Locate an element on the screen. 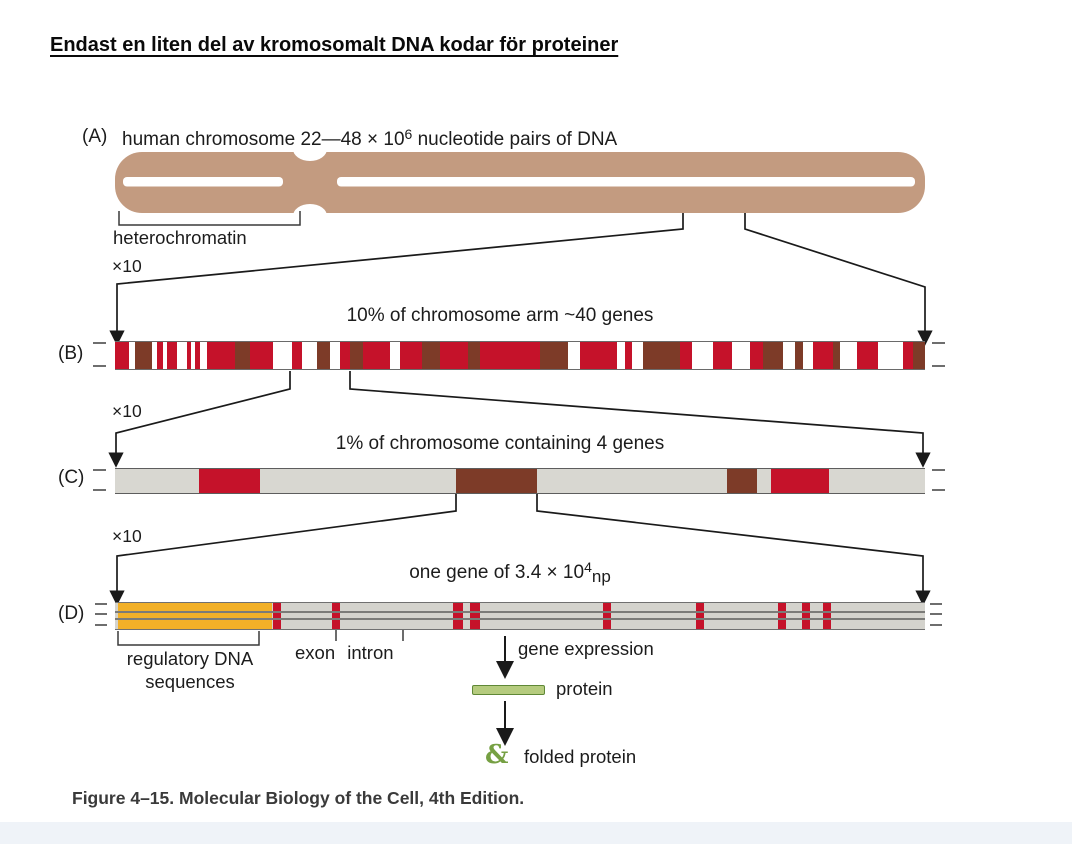 This screenshot has width=1072, height=844. gene-band is located at coordinates (520, 616).